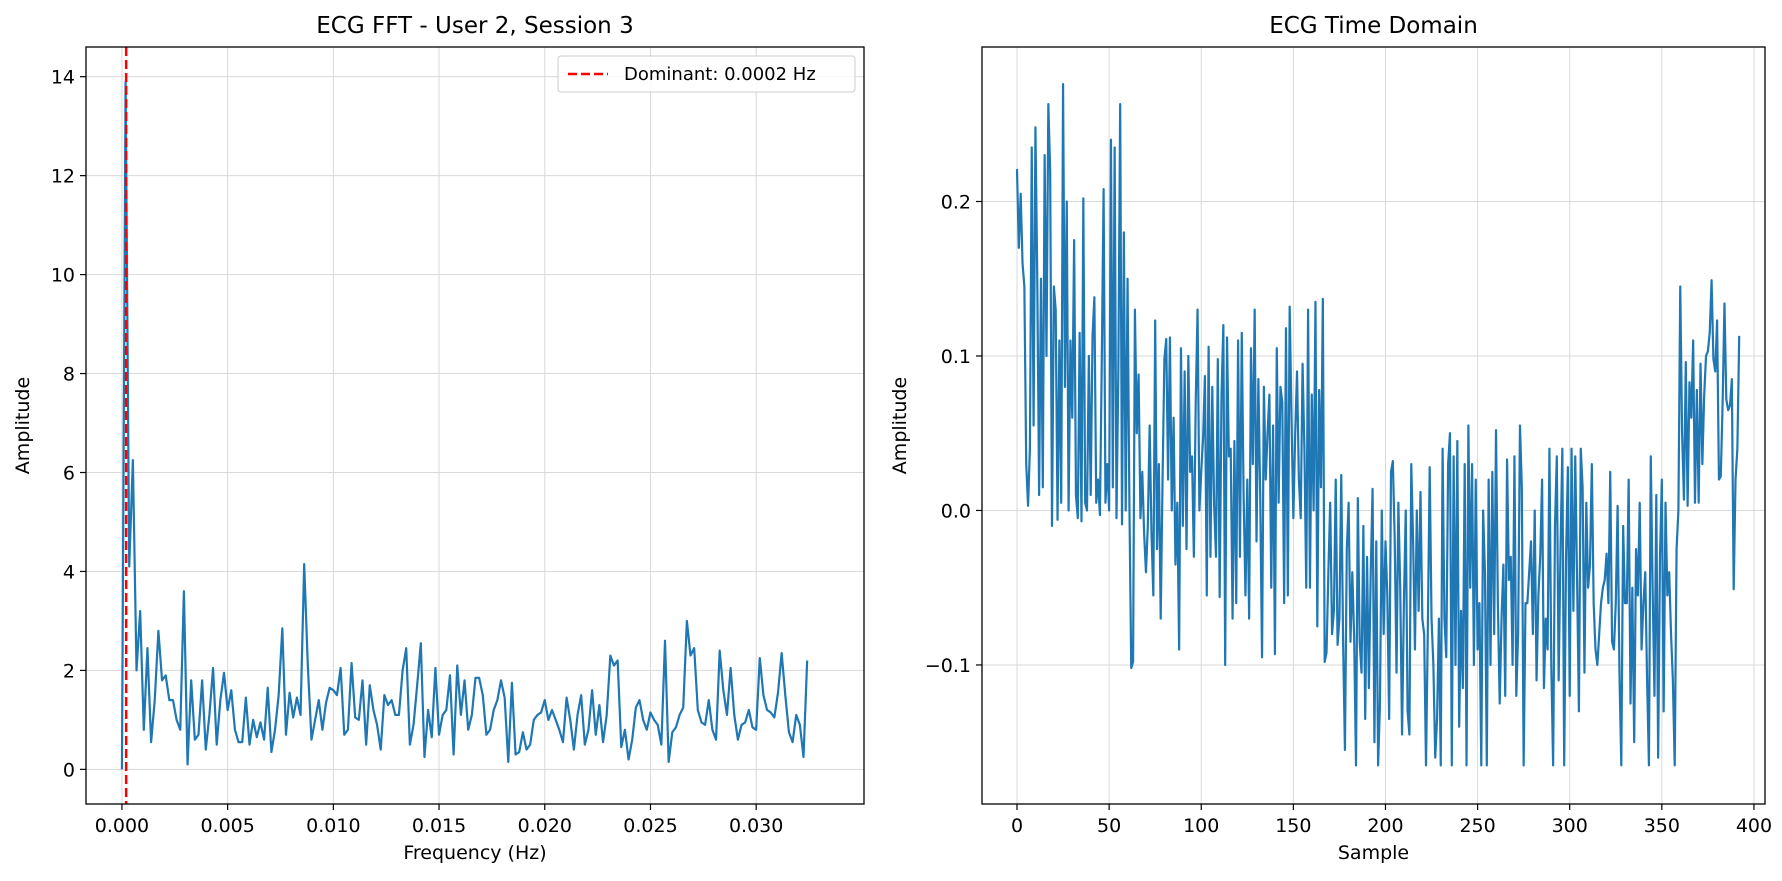  Describe the element at coordinates (333, 826) in the screenshot. I see `x-tick-label: 0.010` at that location.